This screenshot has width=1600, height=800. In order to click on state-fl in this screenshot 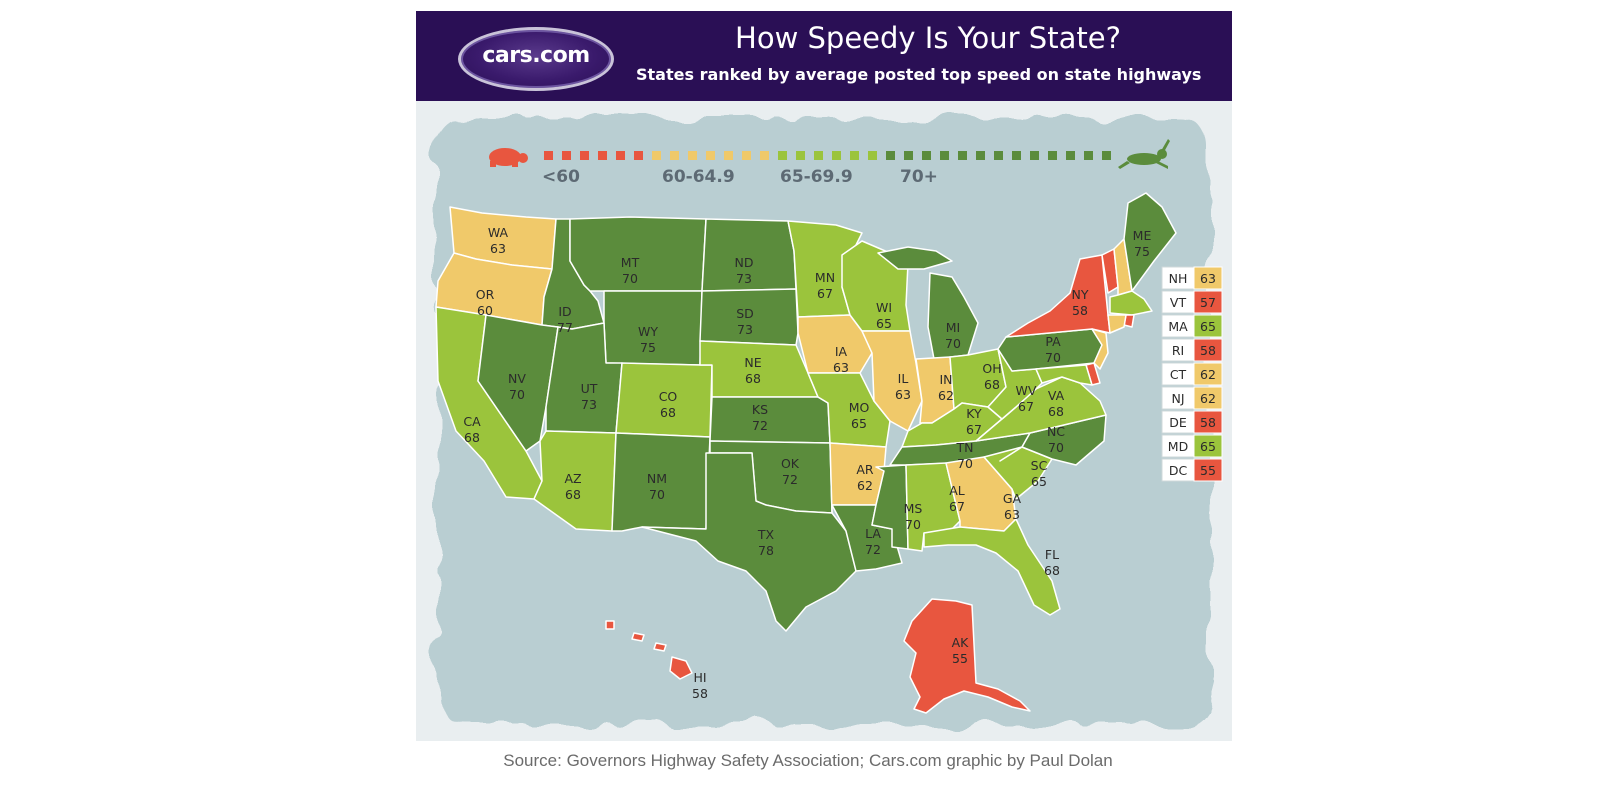, I will do `click(992, 567)`.